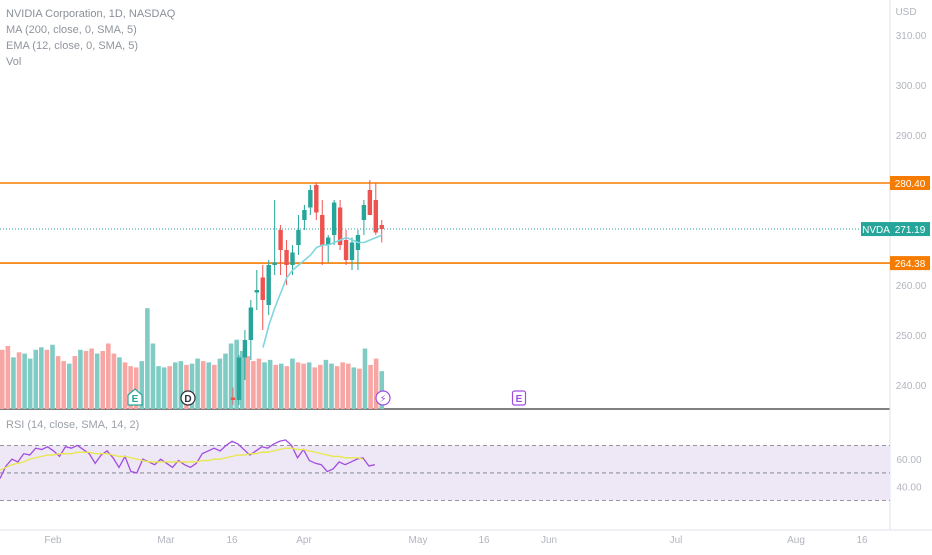 This screenshot has height=555, width=932. I want to click on level-price-label: 280.40, so click(910, 184).